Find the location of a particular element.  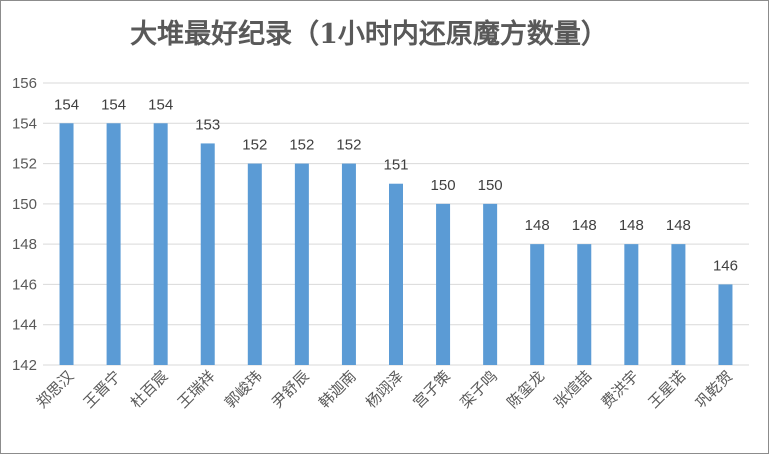

category-label: 王晋宁 is located at coordinates (102, 389).